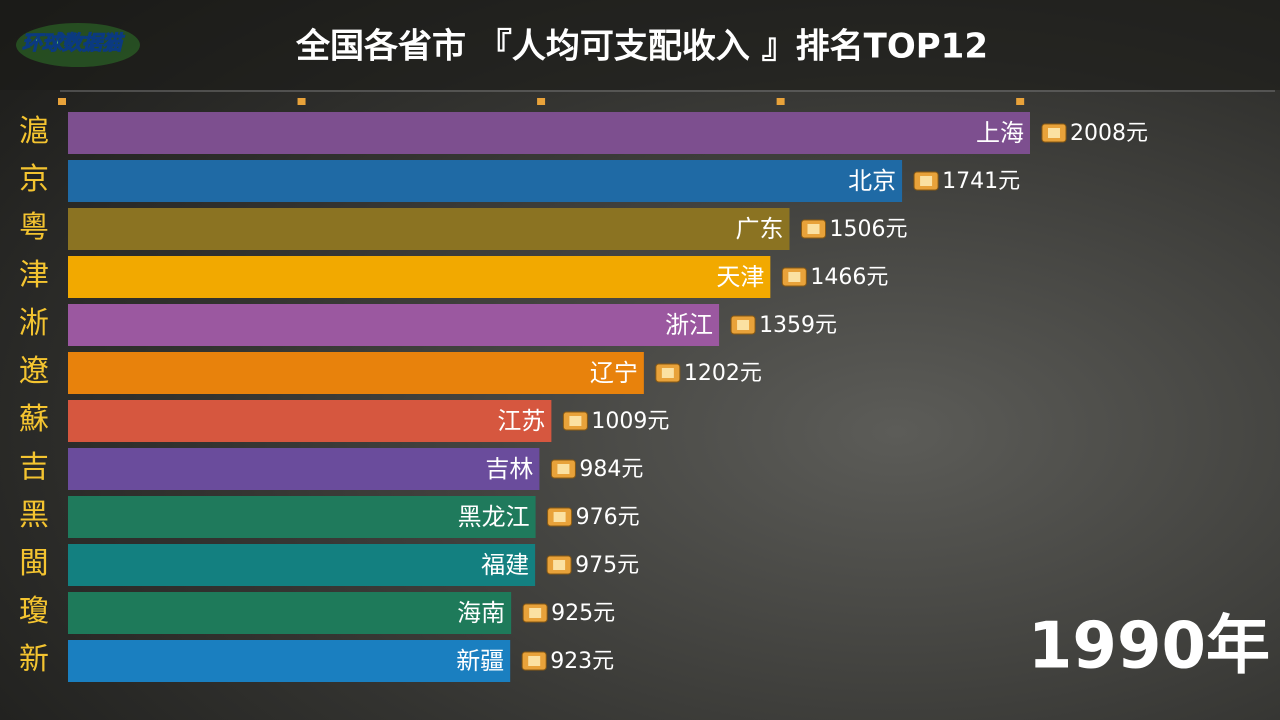 Image resolution: width=1280 pixels, height=720 pixels. Describe the element at coordinates (689, 325) in the screenshot. I see `bar-name-label: 浙江` at that location.